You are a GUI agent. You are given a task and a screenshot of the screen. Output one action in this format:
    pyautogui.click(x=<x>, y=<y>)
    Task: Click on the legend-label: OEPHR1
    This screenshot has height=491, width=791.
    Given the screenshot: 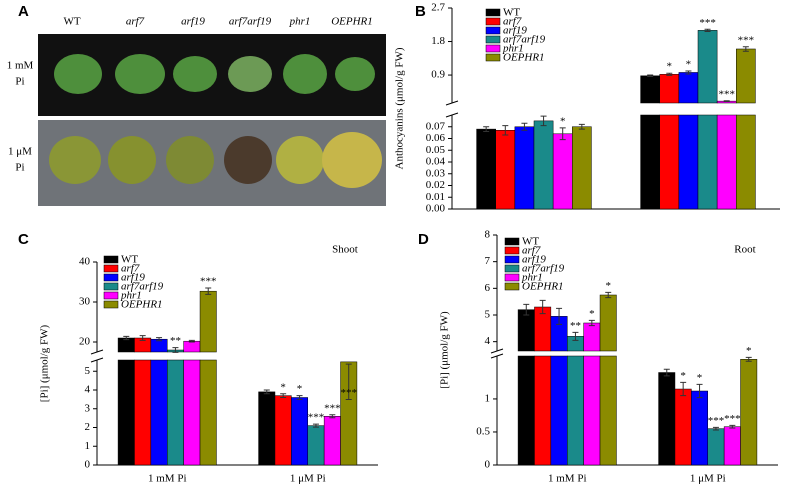 What is the action you would take?
    pyautogui.click(x=543, y=287)
    